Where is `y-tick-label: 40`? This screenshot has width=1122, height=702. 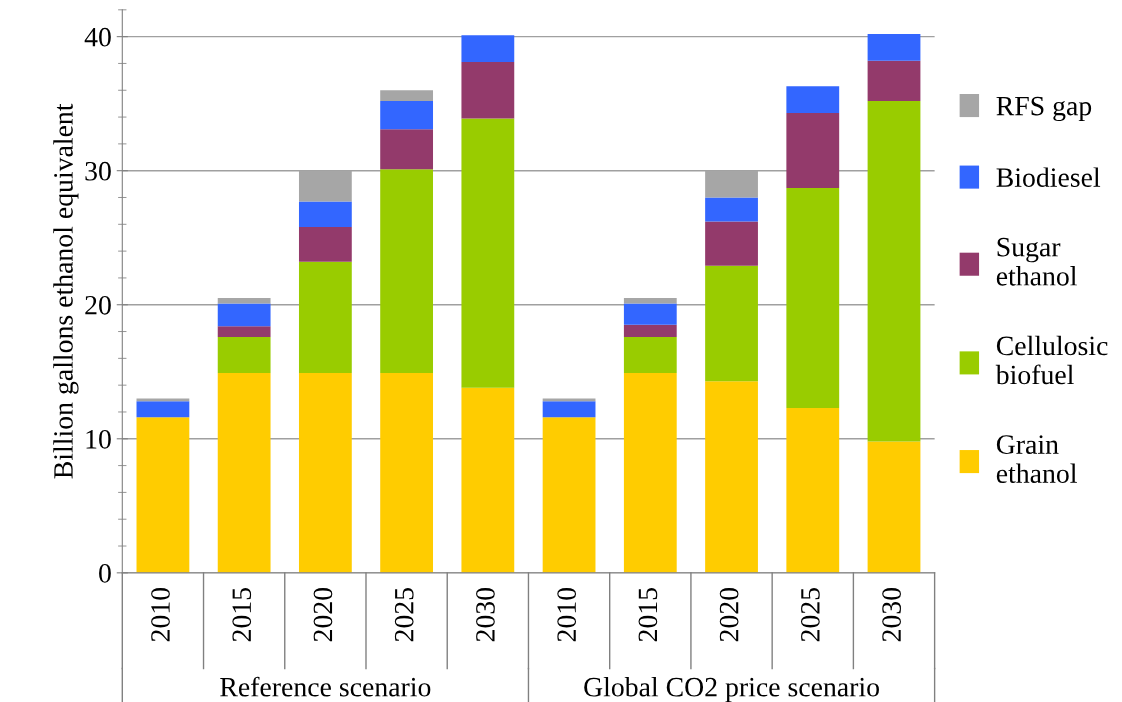
y-tick-label: 40 is located at coordinates (97, 37).